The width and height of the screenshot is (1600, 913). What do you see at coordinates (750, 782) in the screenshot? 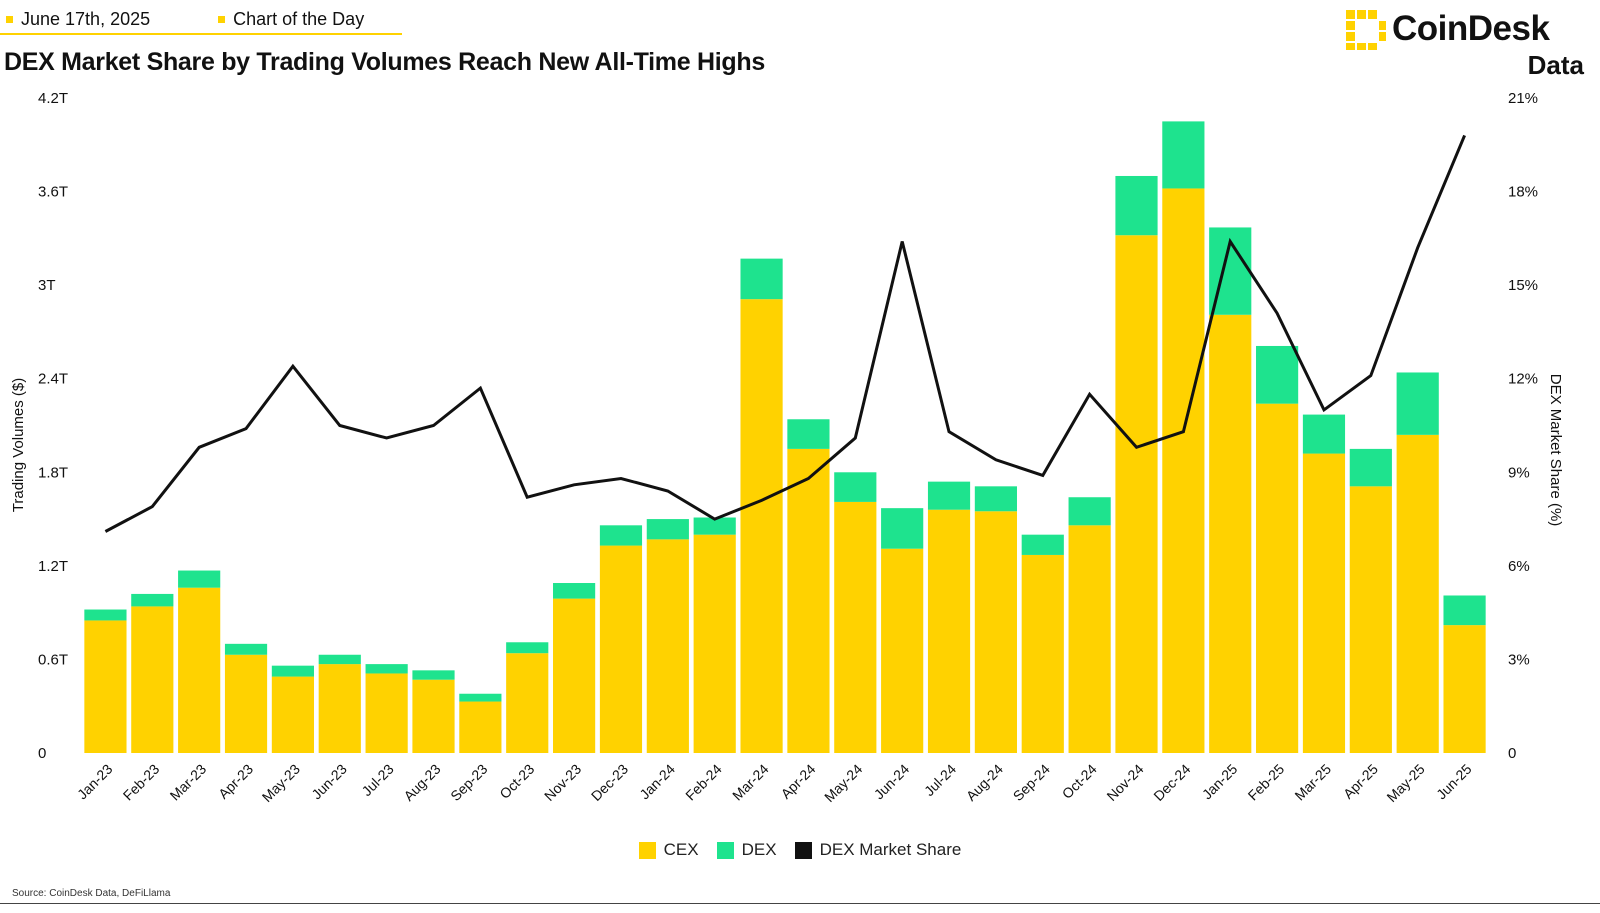
I see `x-tick-label: Mar-24` at bounding box center [750, 782].